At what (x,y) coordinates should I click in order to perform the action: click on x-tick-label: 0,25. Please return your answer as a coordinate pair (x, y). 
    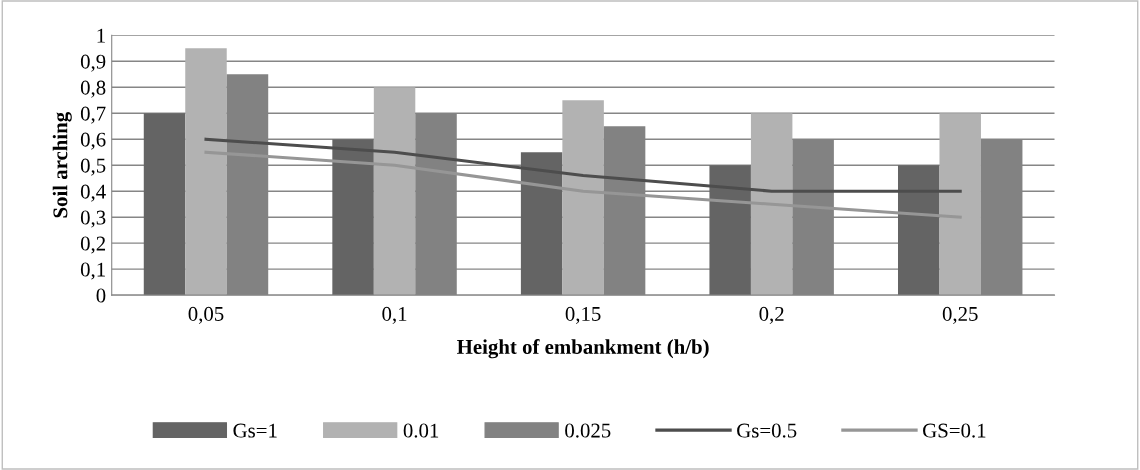
    Looking at the image, I should click on (960, 315).